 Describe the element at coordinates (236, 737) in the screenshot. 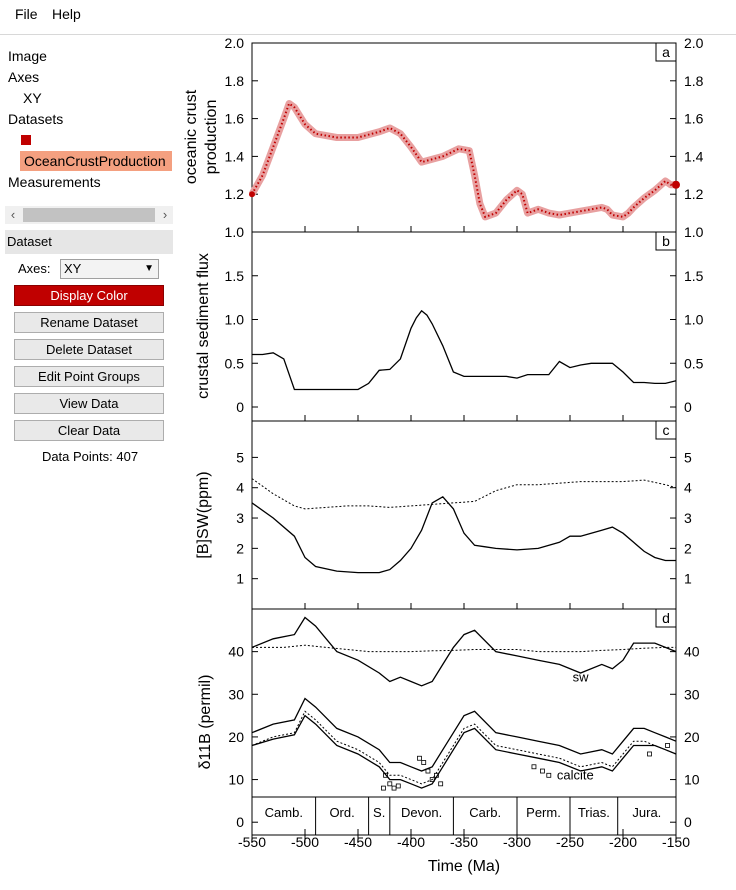

I see `ytick-label-left: 20` at that location.